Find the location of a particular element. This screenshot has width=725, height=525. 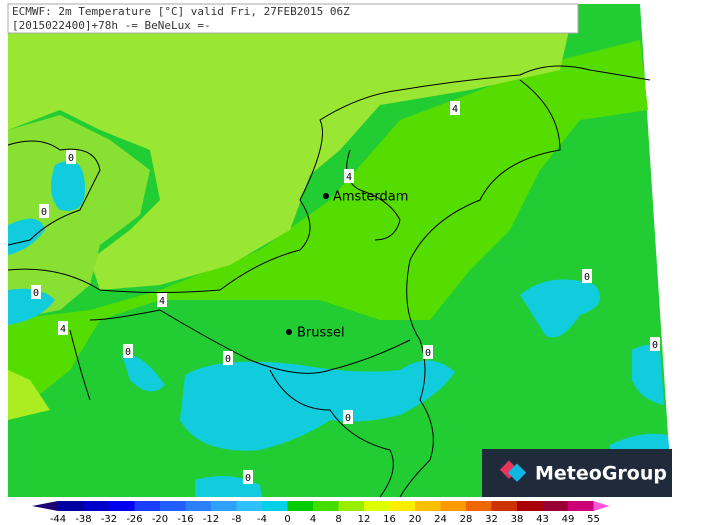

header-box is located at coordinates (293, 18).